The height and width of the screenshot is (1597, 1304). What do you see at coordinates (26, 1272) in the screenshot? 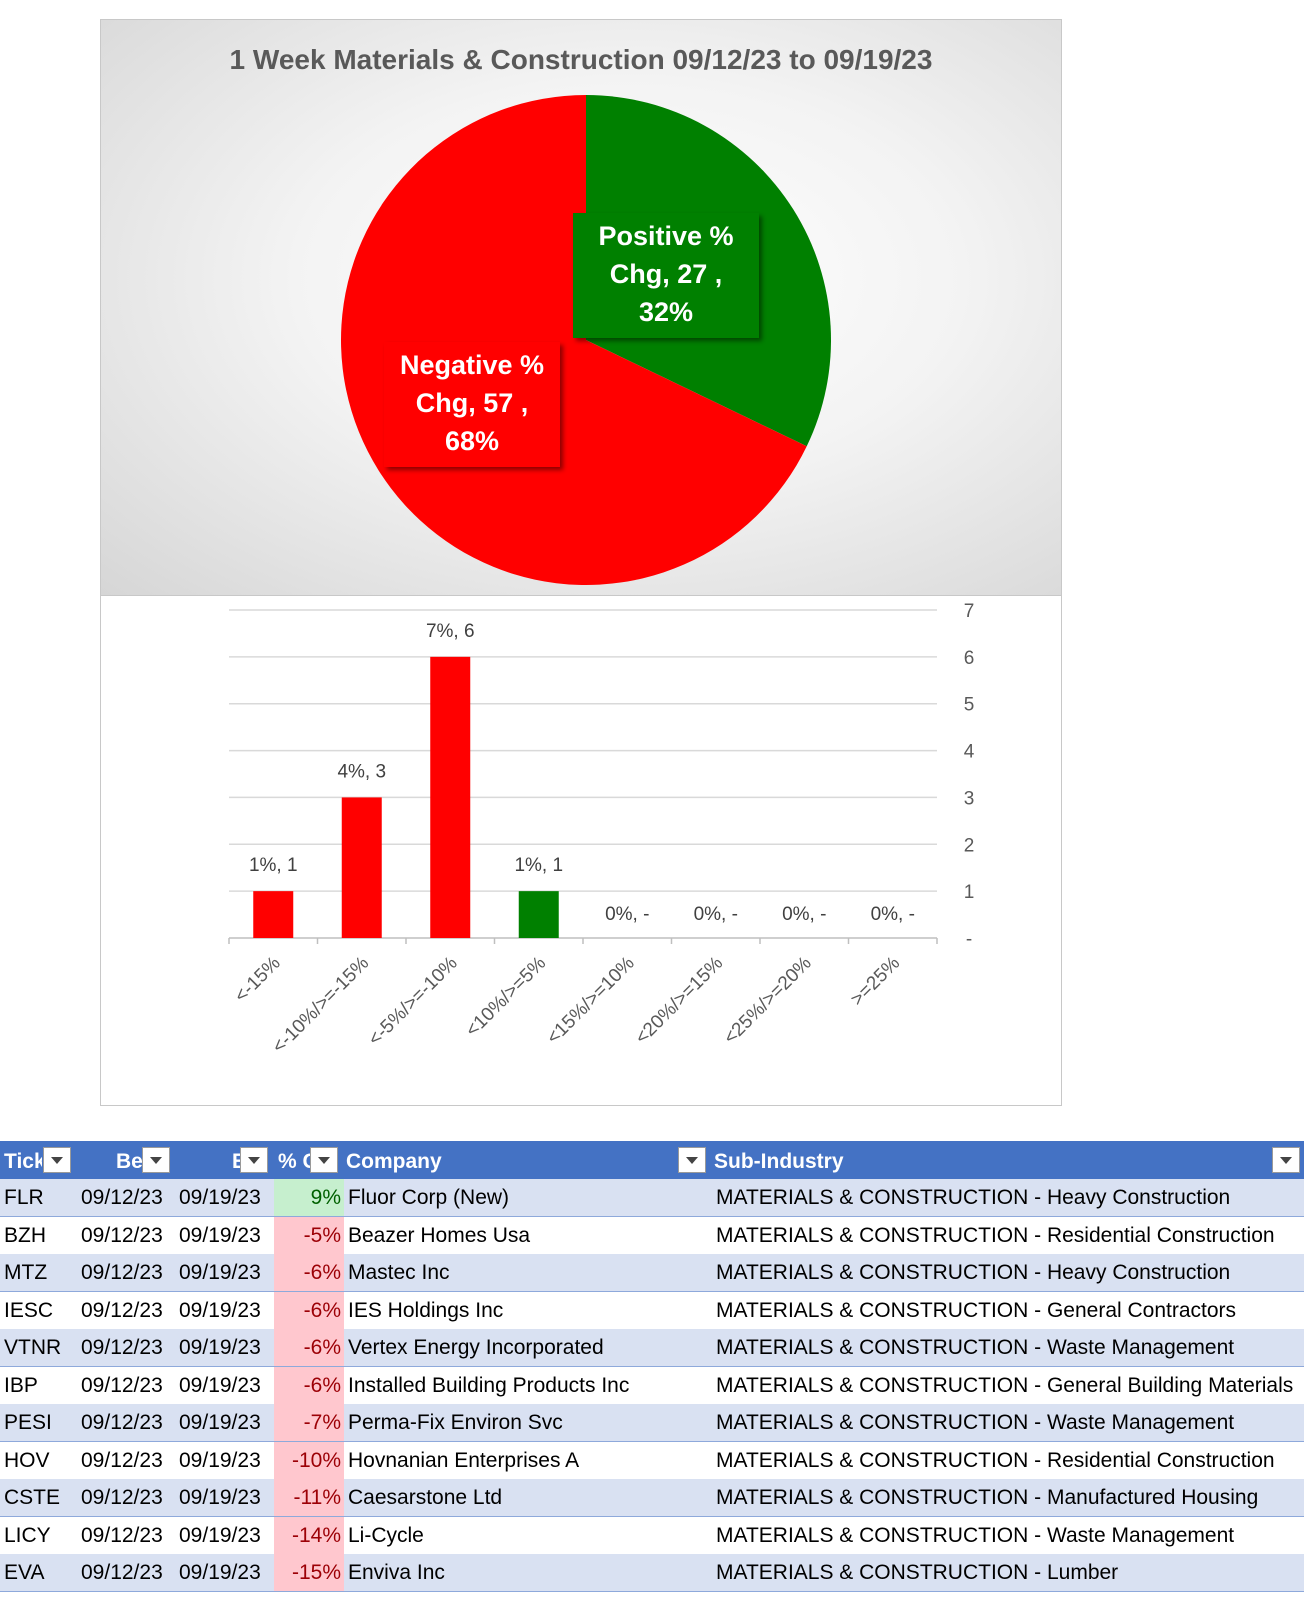
I see `ticker-cell: MTZ` at bounding box center [26, 1272].